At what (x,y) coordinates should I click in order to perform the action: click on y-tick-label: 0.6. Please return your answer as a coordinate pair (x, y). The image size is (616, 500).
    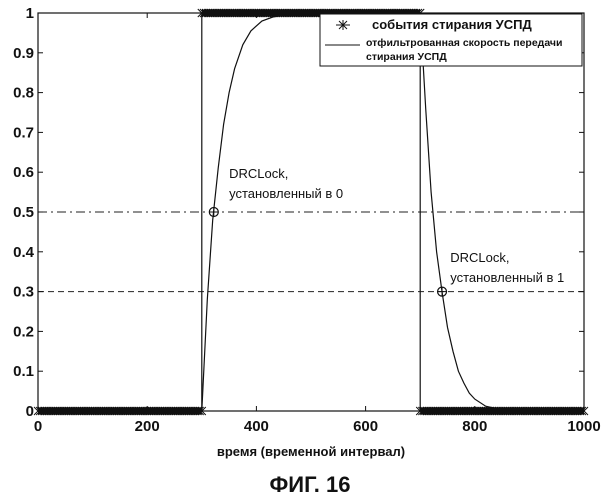
    Looking at the image, I should click on (23, 172).